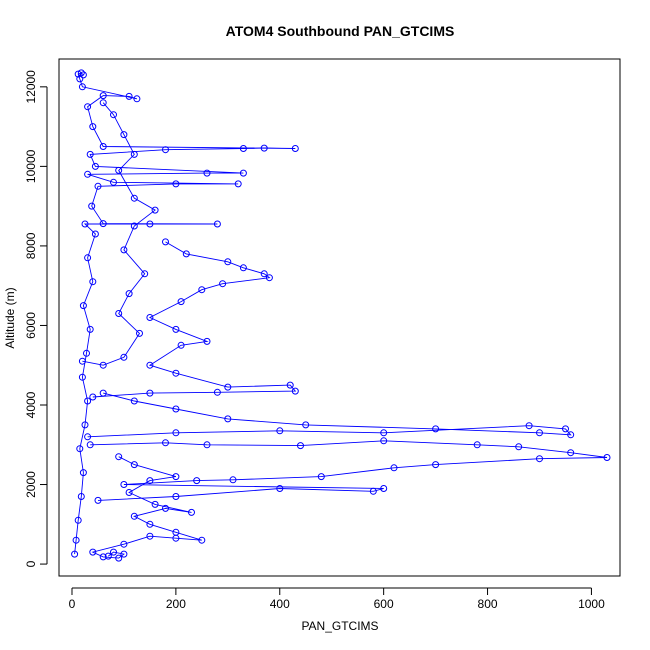  Describe the element at coordinates (10, 317) in the screenshot. I see `y-axis-label: Altitude (m)` at that location.